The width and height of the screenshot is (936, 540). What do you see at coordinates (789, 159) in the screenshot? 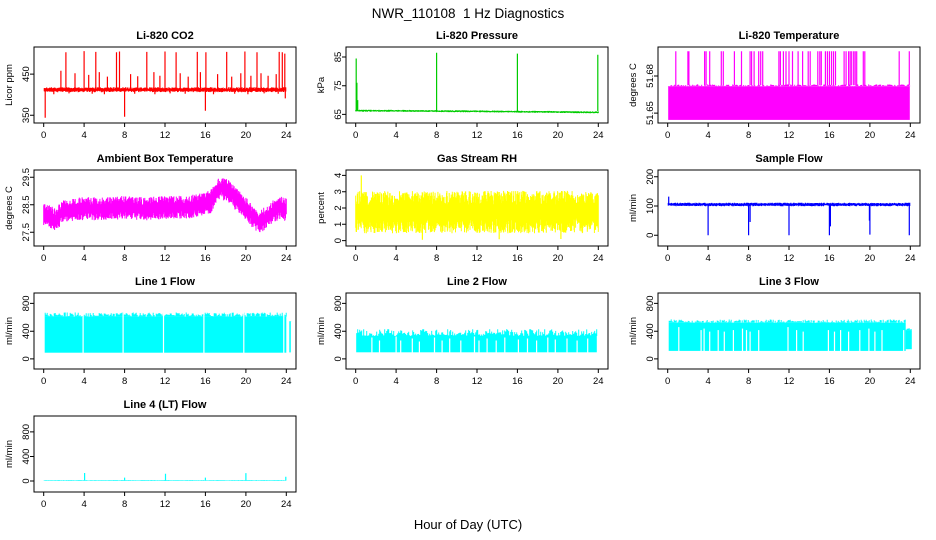
I see `panel-title-sample-flow: Sample Flow` at bounding box center [789, 159].